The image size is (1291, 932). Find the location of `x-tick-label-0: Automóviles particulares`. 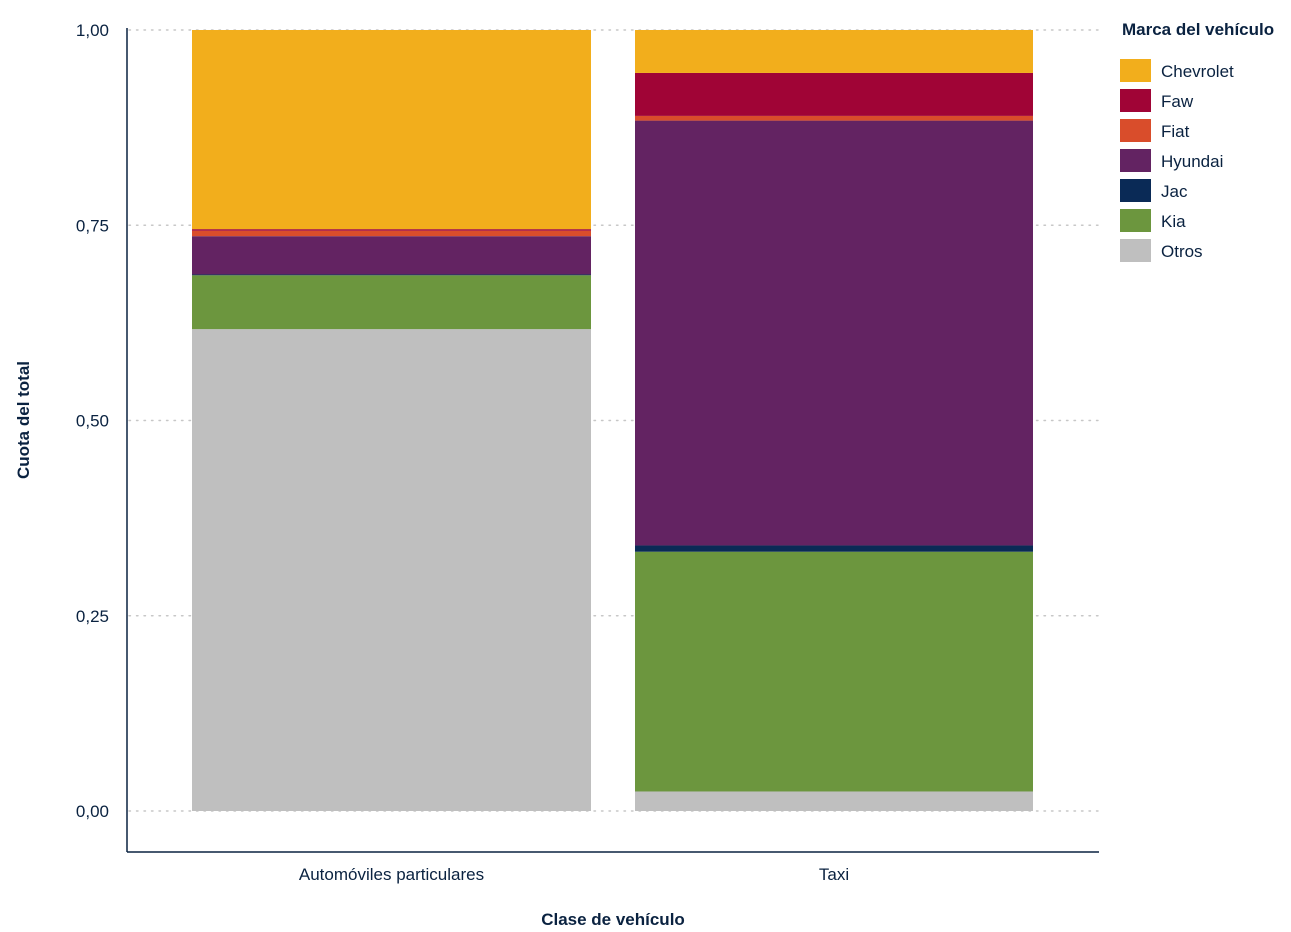

x-tick-label-0: Automóviles particulares is located at coordinates (391, 874).